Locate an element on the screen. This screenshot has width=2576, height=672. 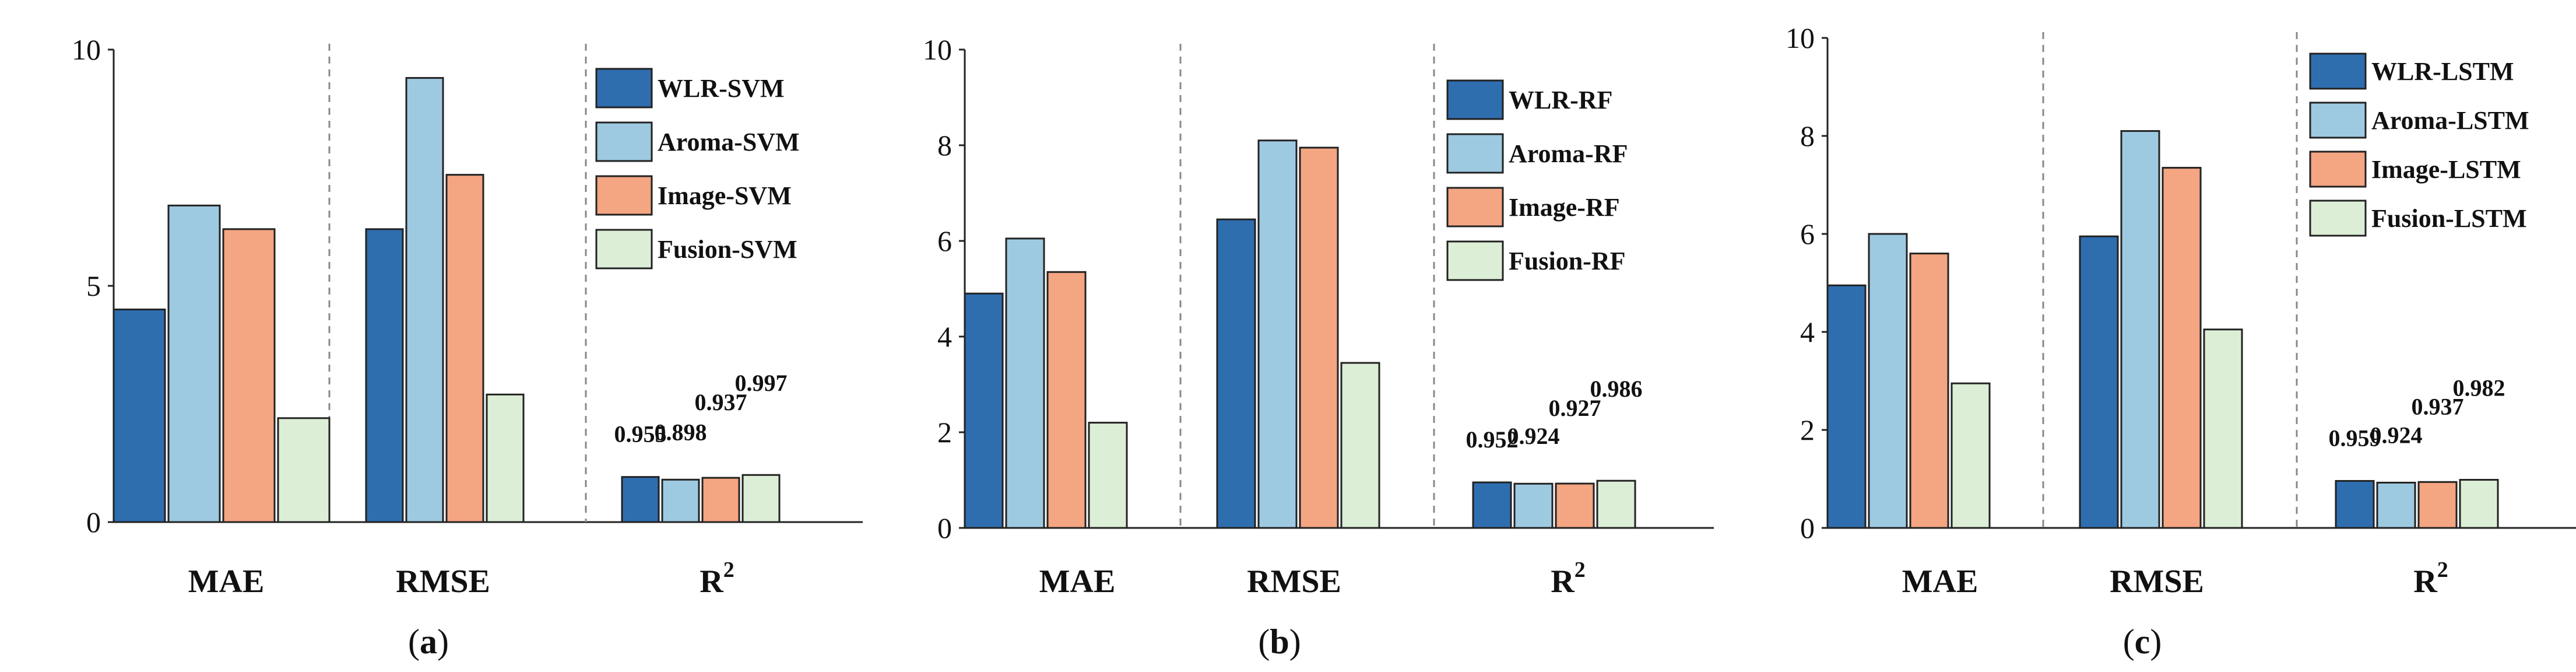
panel-label: (b) is located at coordinates (1279, 641).